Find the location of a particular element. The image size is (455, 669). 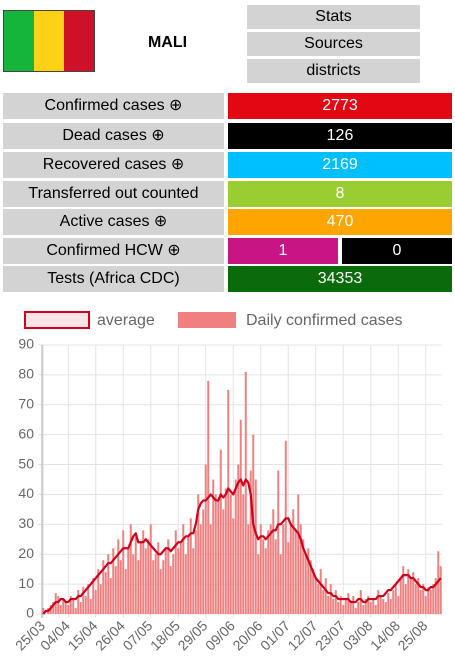

stats-button: Stats is located at coordinates (333, 17).